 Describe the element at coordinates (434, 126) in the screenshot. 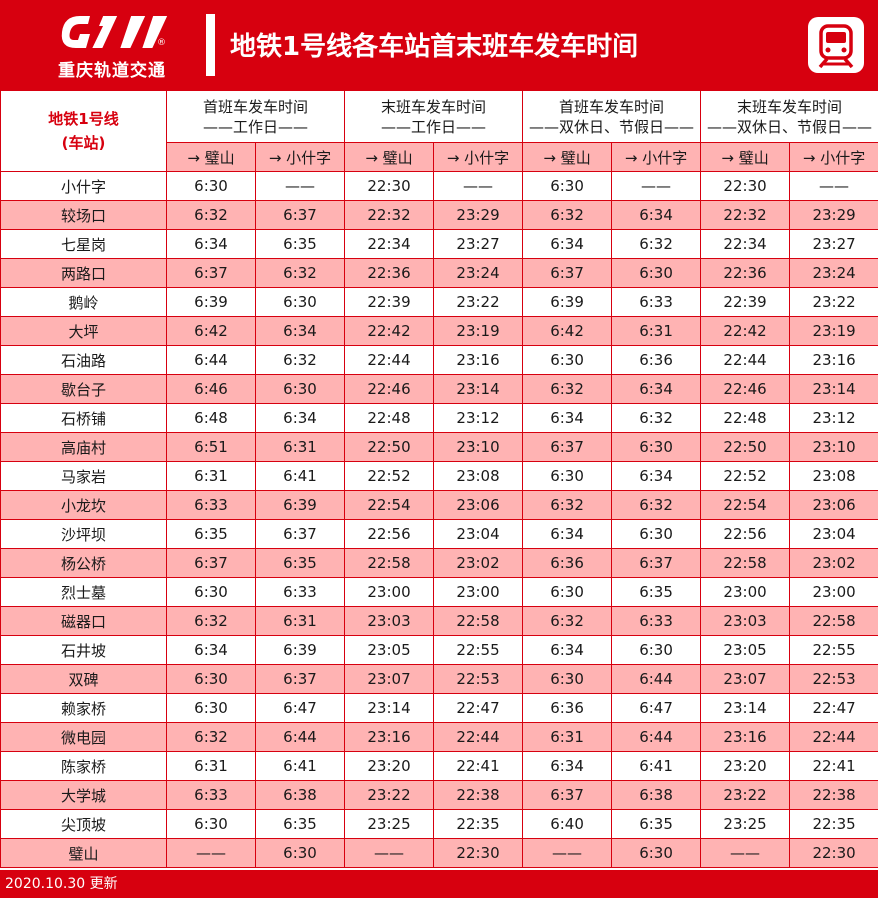

I see `group-subtitle: ——工作日——` at that location.